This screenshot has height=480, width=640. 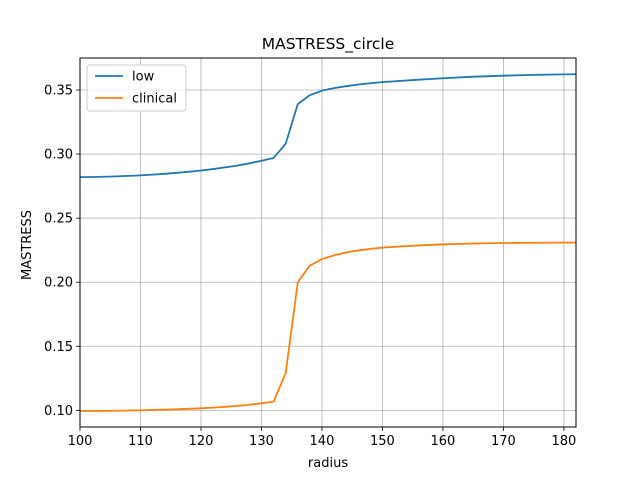 What do you see at coordinates (328, 463) in the screenshot?
I see `x-axis-label: radius` at bounding box center [328, 463].